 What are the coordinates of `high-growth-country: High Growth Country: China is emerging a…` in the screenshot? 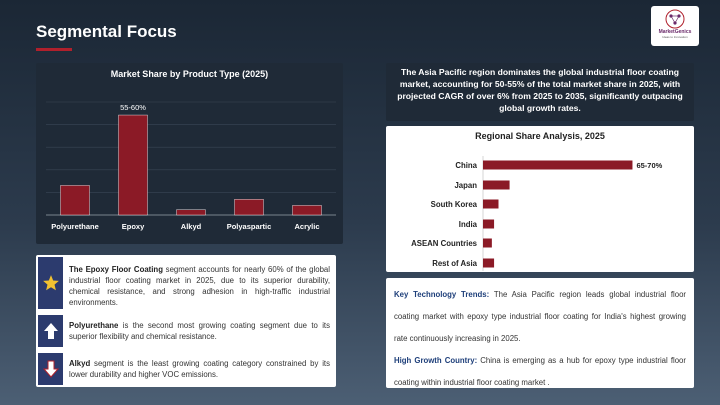 It's located at (540, 372).